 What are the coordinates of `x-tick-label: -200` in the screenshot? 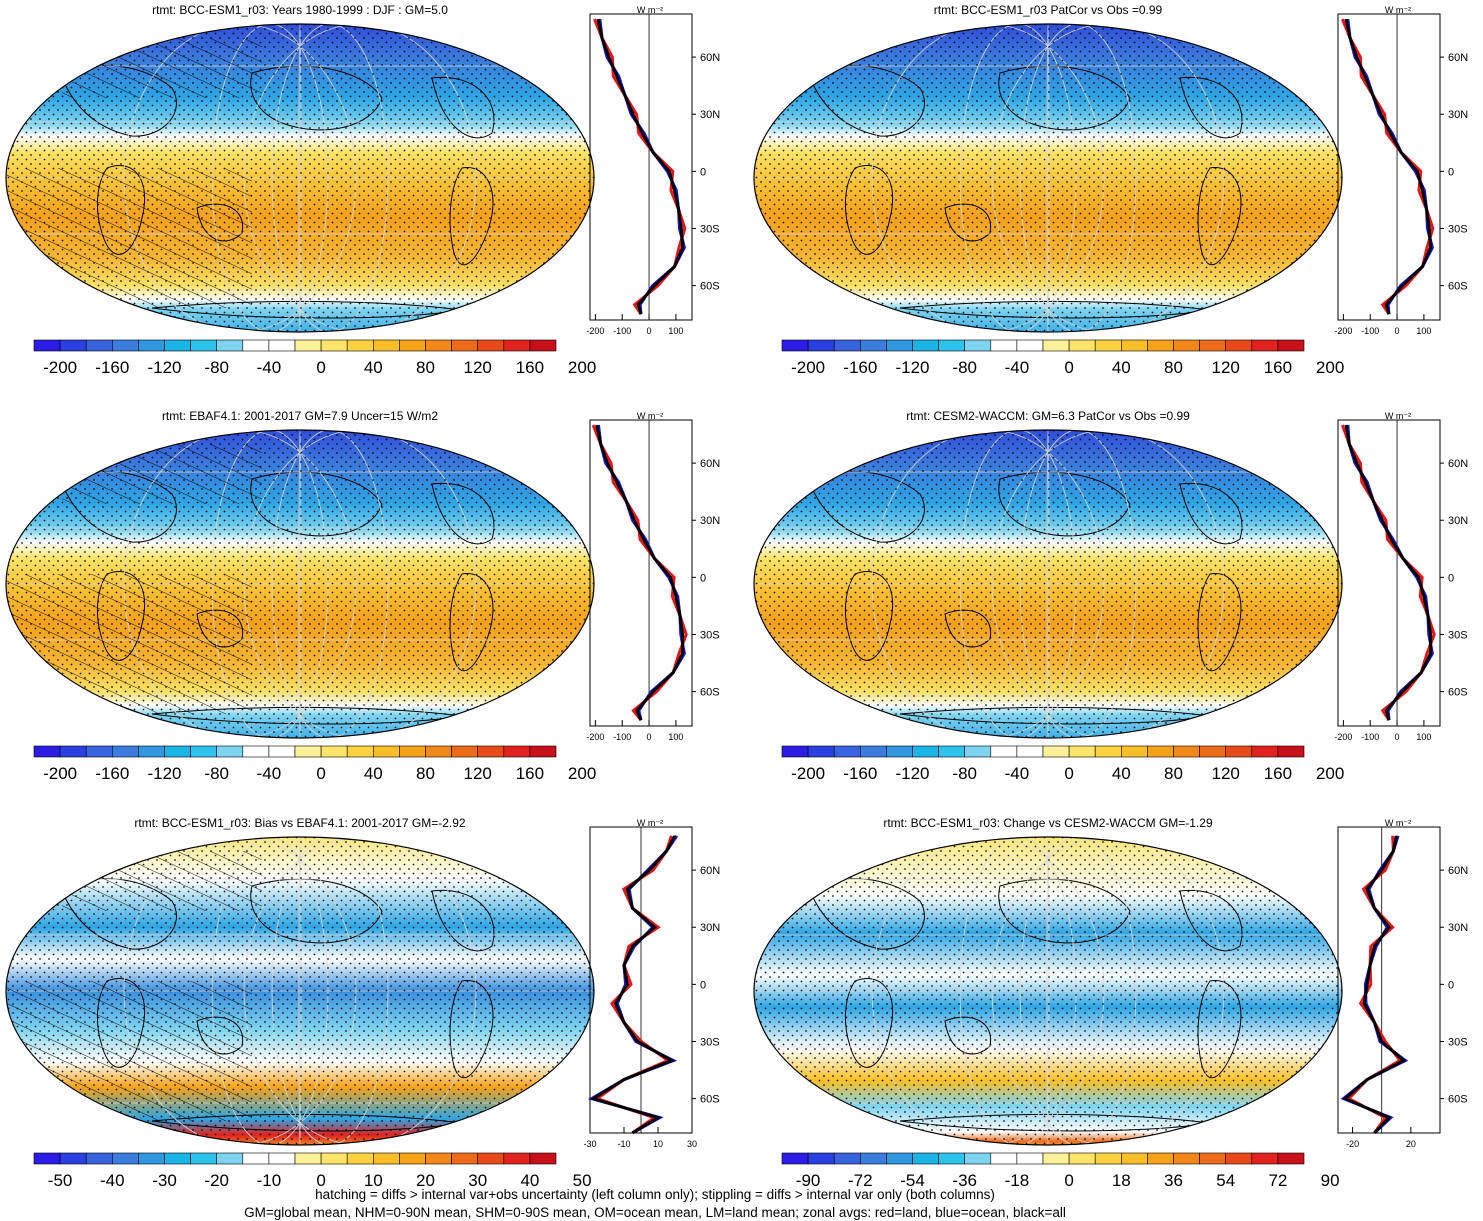 It's located at (1343, 331).